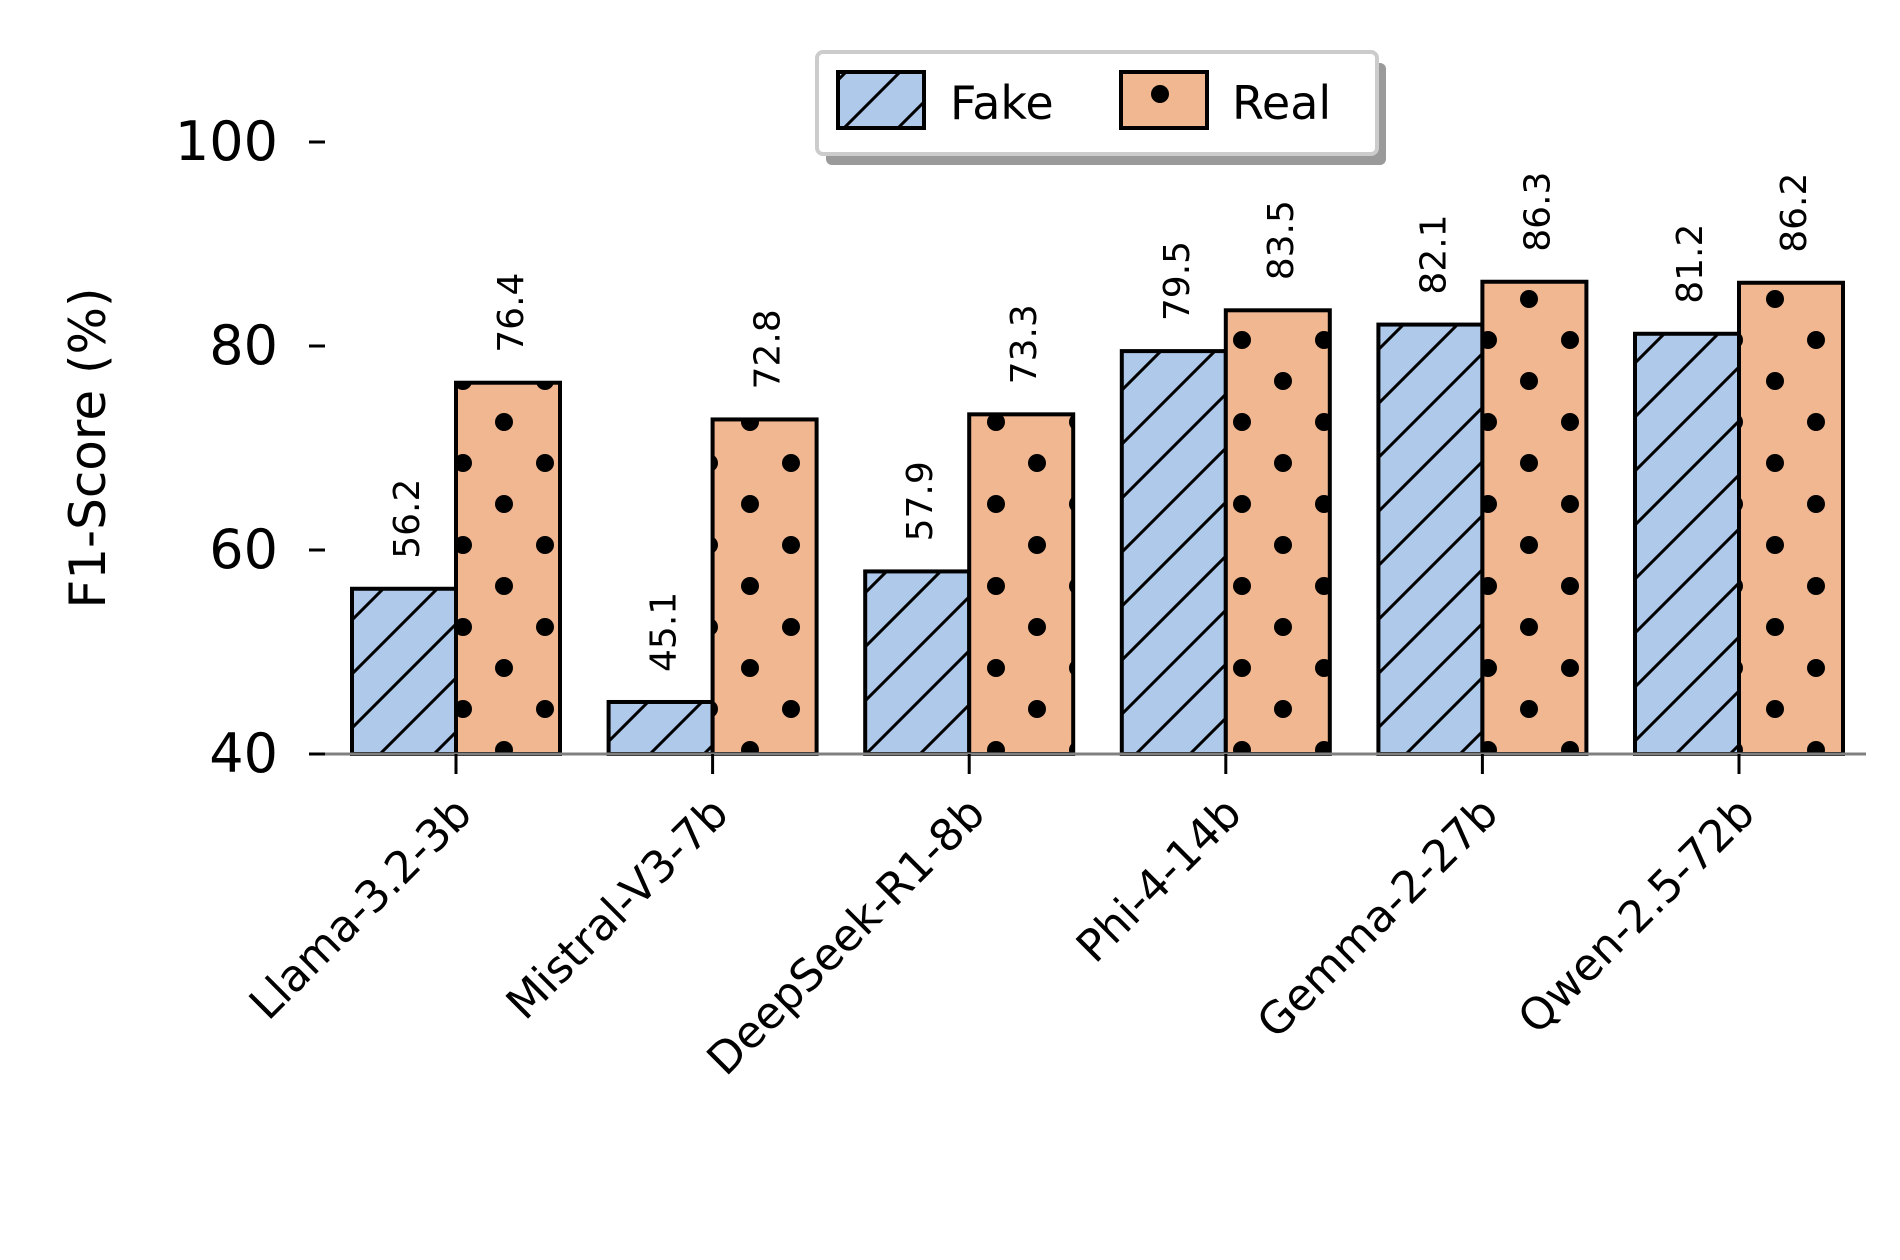 Image resolution: width=1900 pixels, height=1260 pixels. I want to click on data-label-real-4: 83.5, so click(1281, 240).